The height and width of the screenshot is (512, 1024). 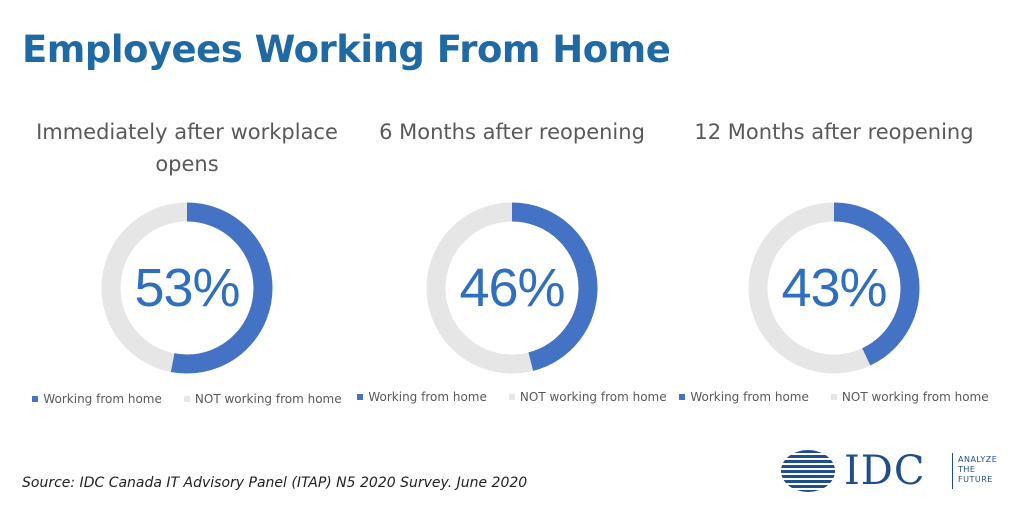 I want to click on percentage-label: 46%, so click(x=512, y=288).